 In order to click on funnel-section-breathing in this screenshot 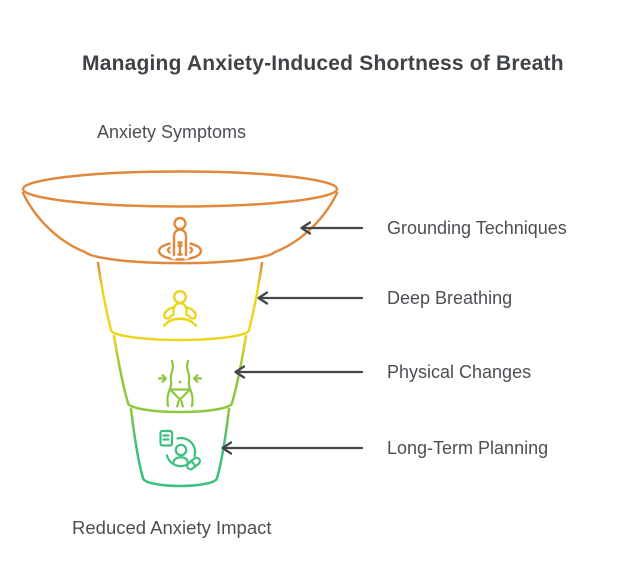, I will do `click(180, 301)`.